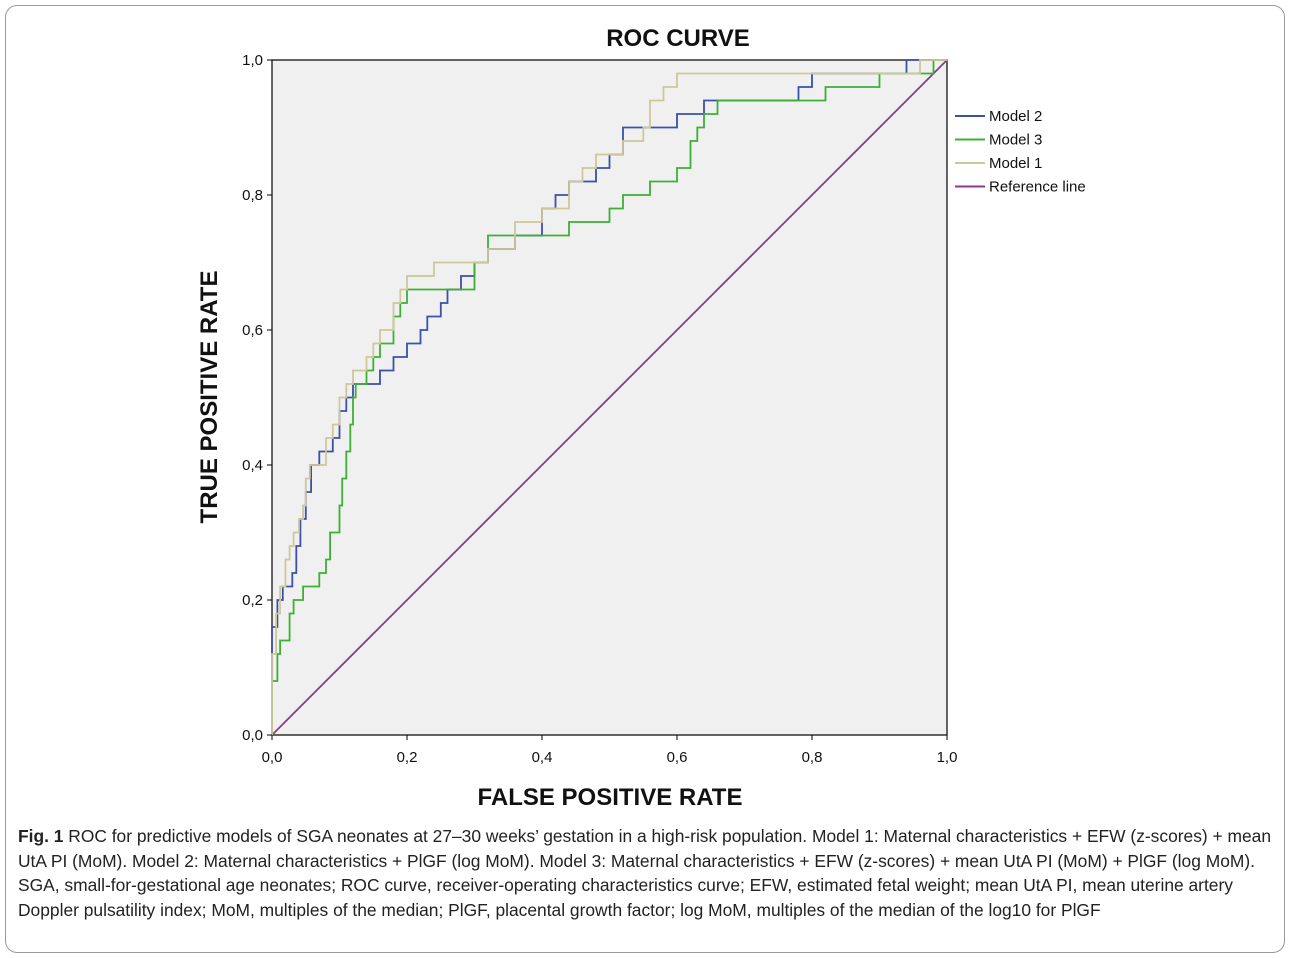  I want to click on x-tick-label: 0,4, so click(542, 757).